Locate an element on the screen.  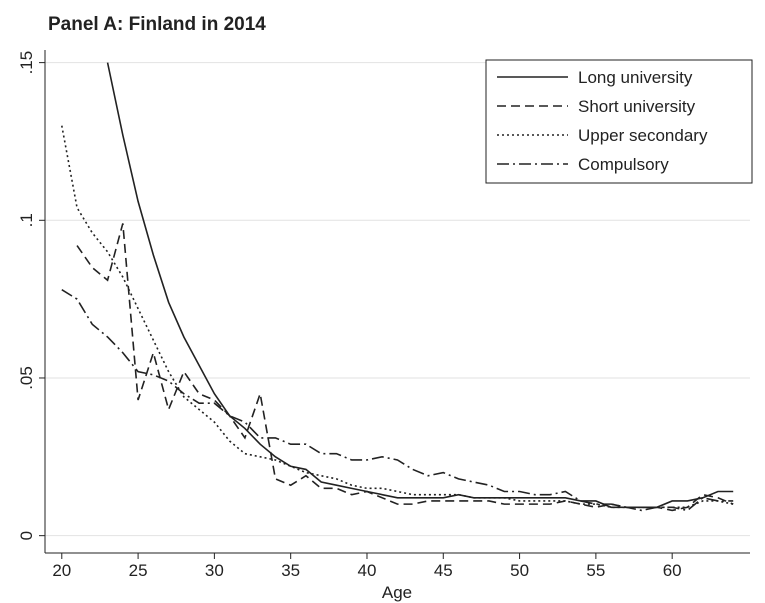
x-tick-label: 35 is located at coordinates (290, 570).